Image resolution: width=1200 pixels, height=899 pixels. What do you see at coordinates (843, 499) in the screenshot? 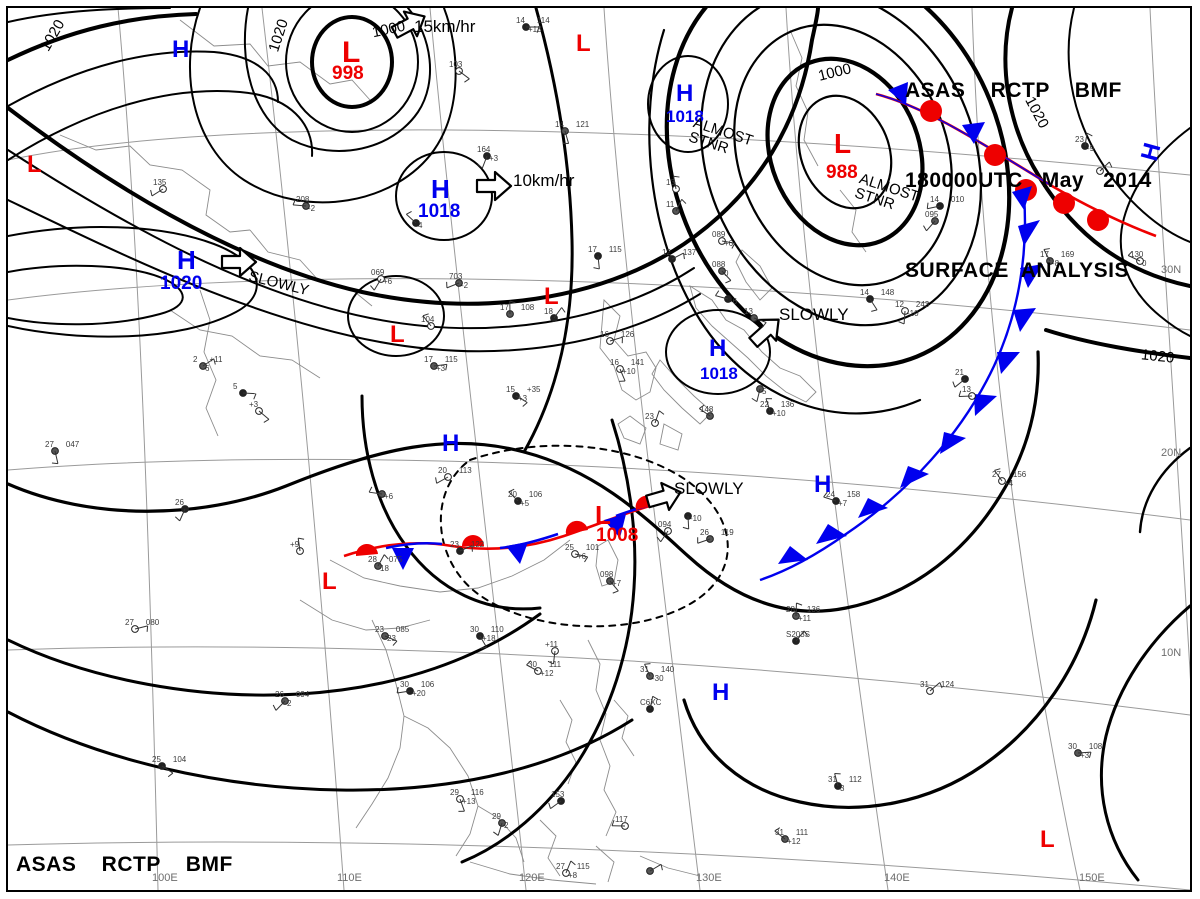
I see `station-plot: 24 158 +7` at bounding box center [843, 499].